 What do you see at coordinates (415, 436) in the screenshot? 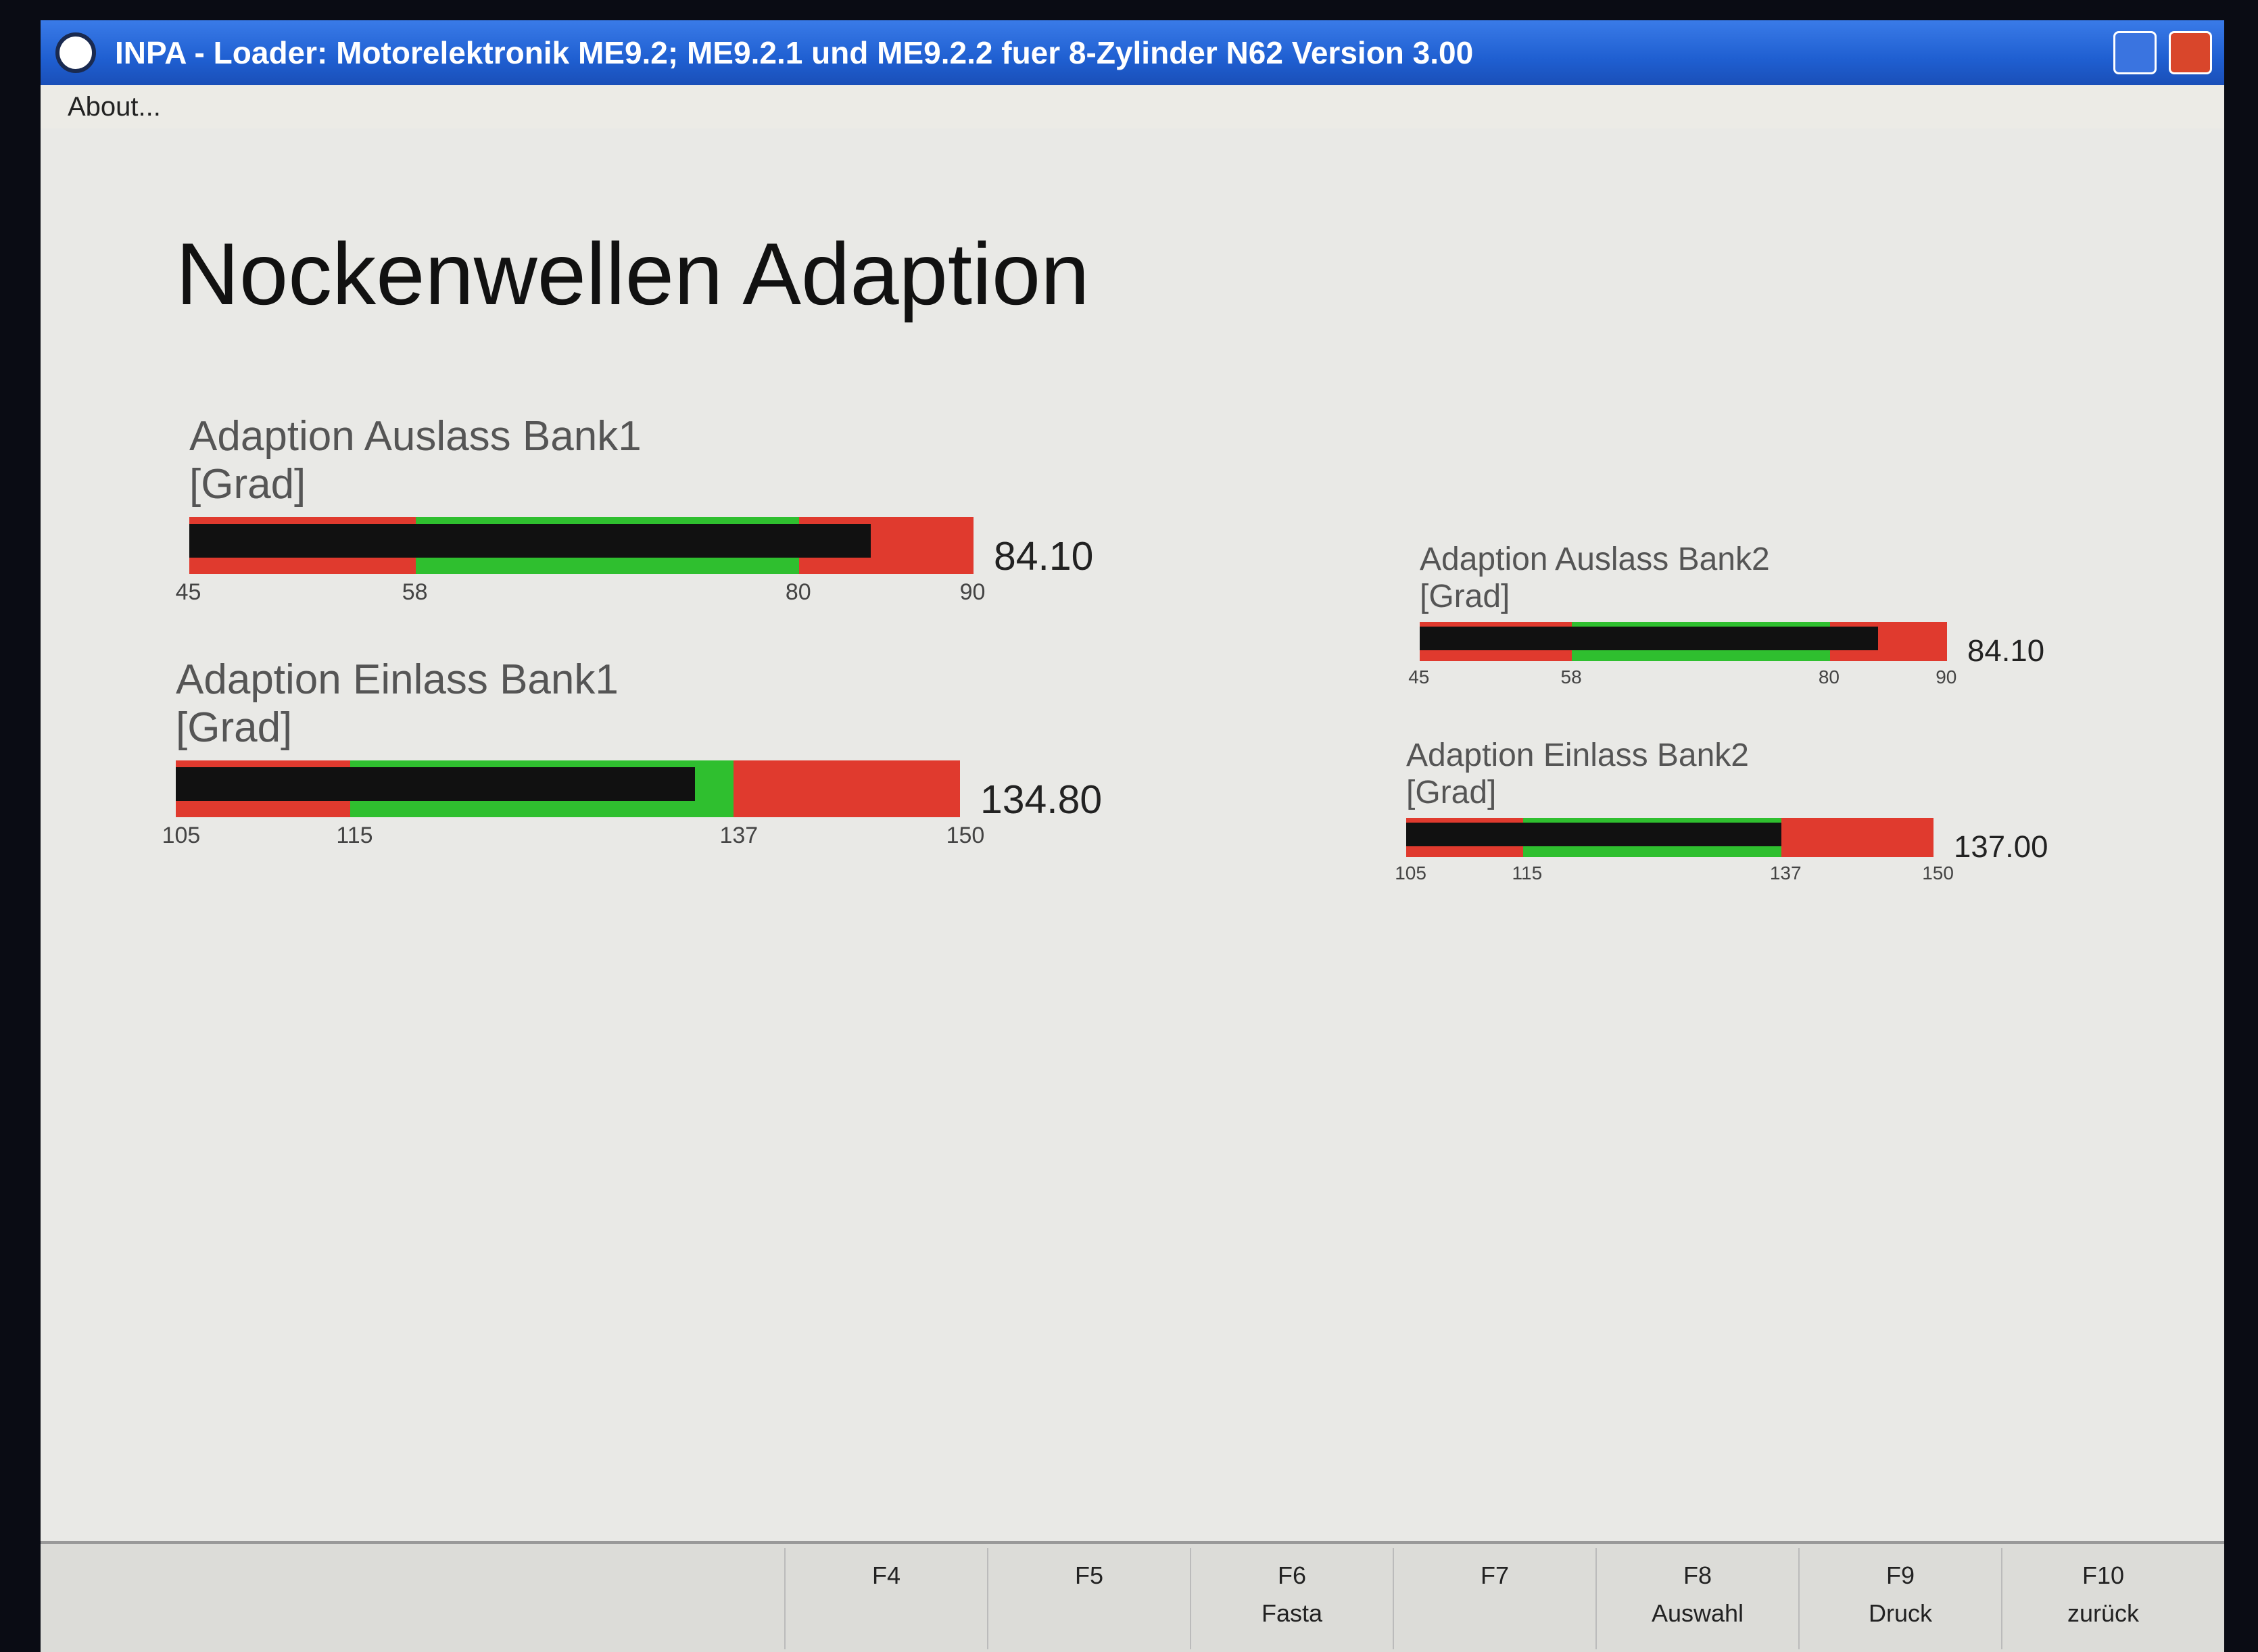
I see `gauge-label: Adaption Auslass Bank1` at bounding box center [415, 436].